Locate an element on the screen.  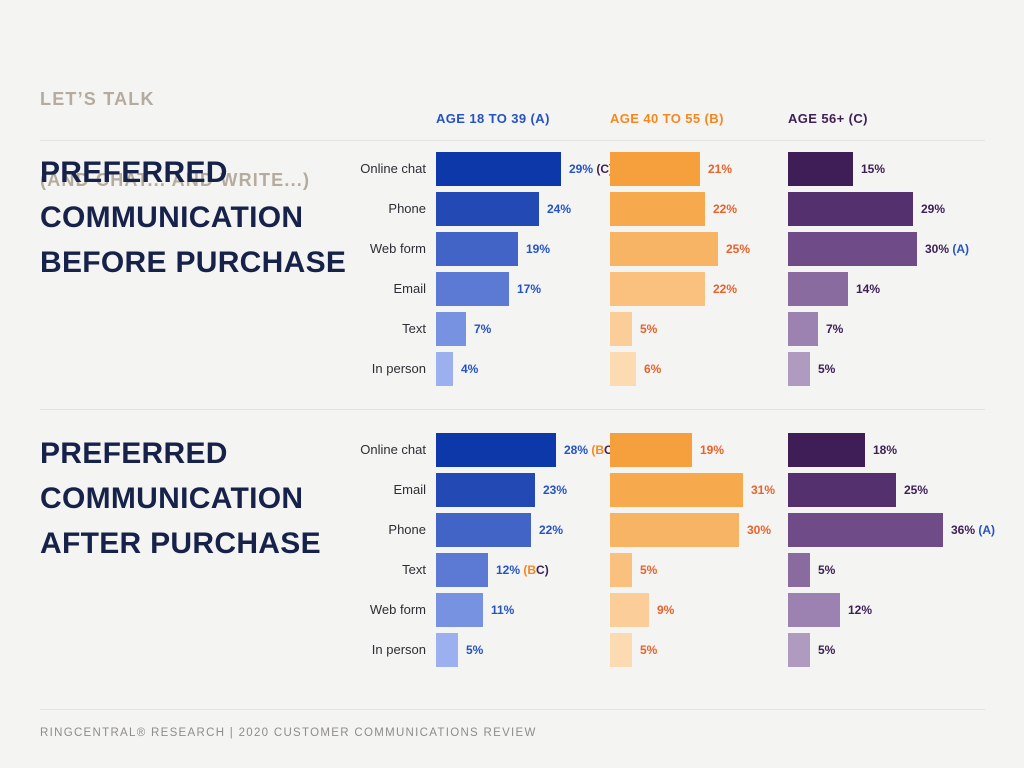
column-header-a: AGE 18 TO 39 (A) is located at coordinates (493, 118).